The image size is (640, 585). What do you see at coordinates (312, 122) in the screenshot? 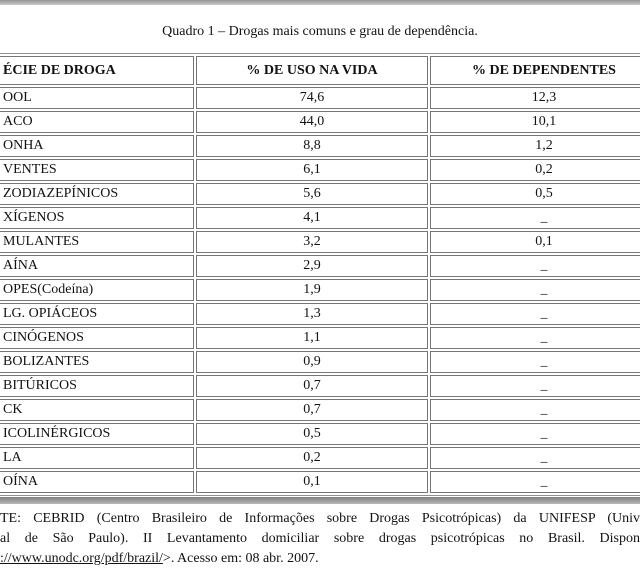
I see `life-use-cell: 44,0` at bounding box center [312, 122].